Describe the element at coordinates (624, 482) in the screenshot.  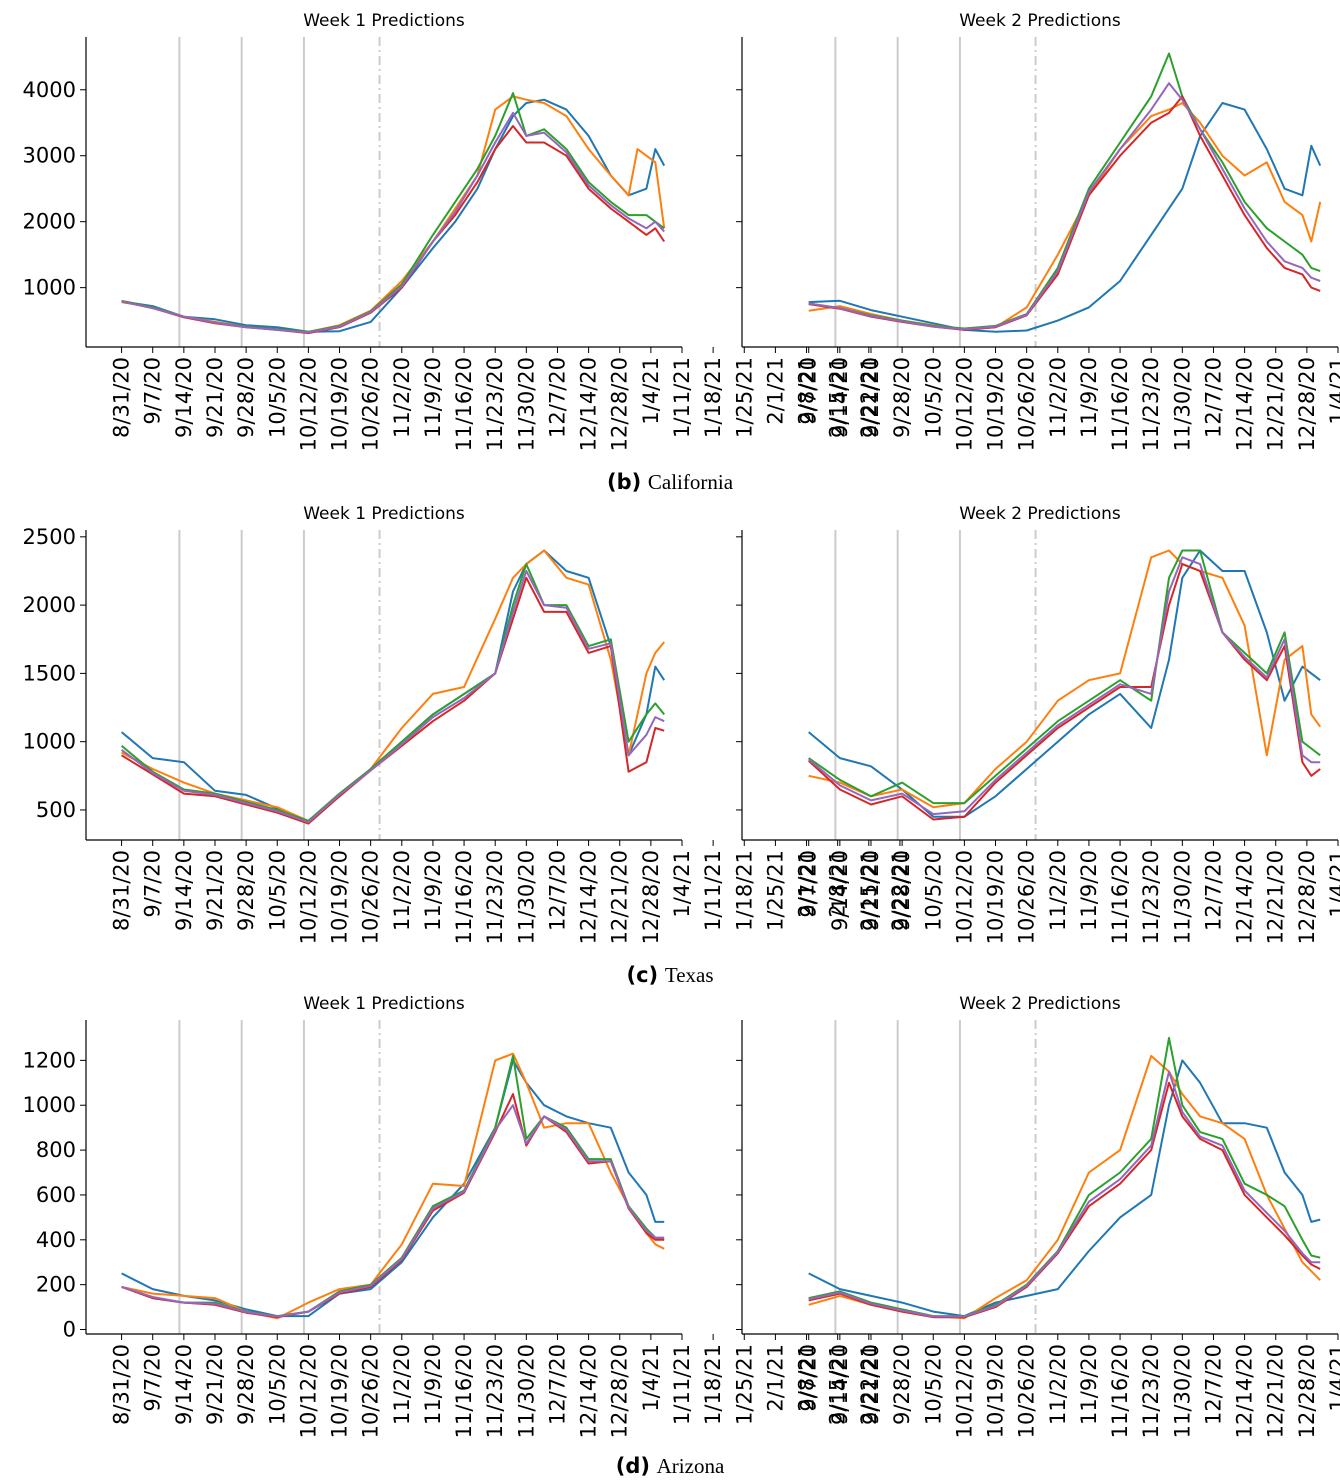
I see `caption-letter: (b)` at that location.